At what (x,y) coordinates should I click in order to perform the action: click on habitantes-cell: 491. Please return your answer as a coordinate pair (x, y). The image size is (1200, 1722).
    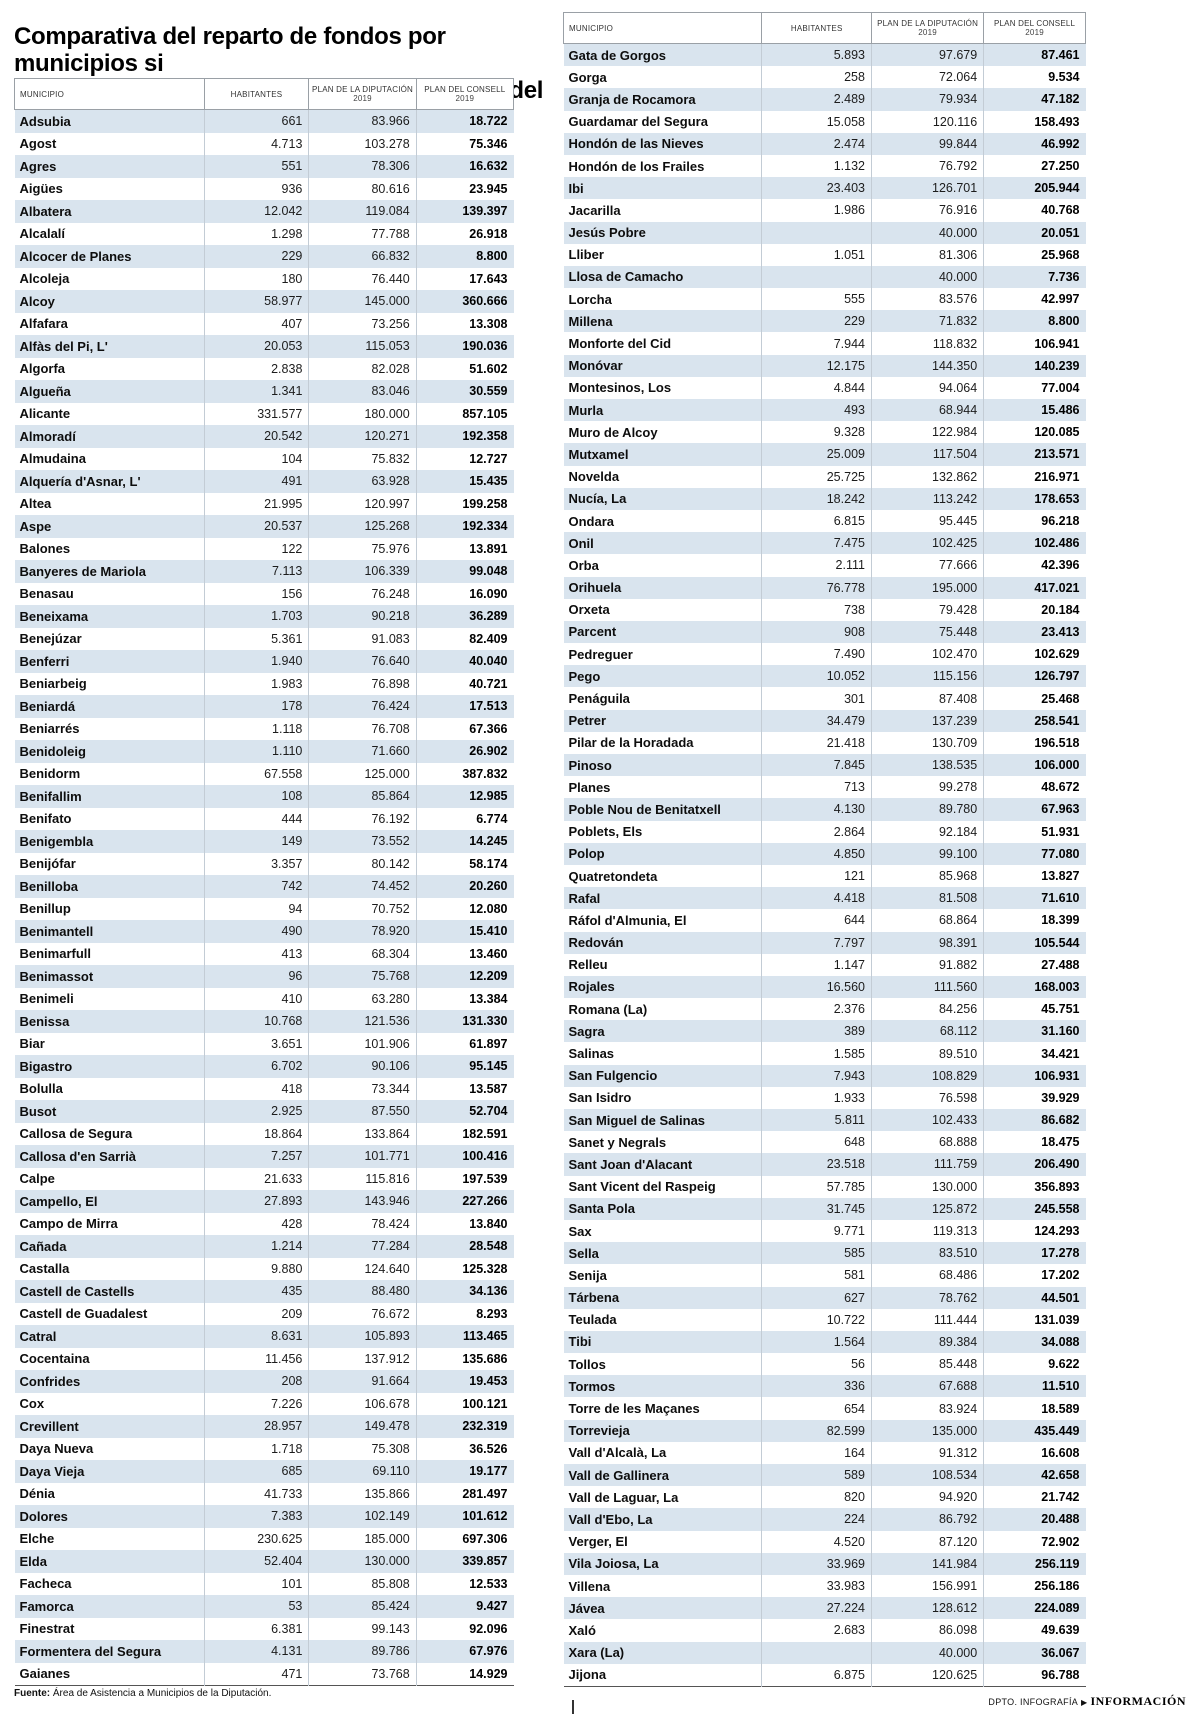
    Looking at the image, I should click on (256, 481).